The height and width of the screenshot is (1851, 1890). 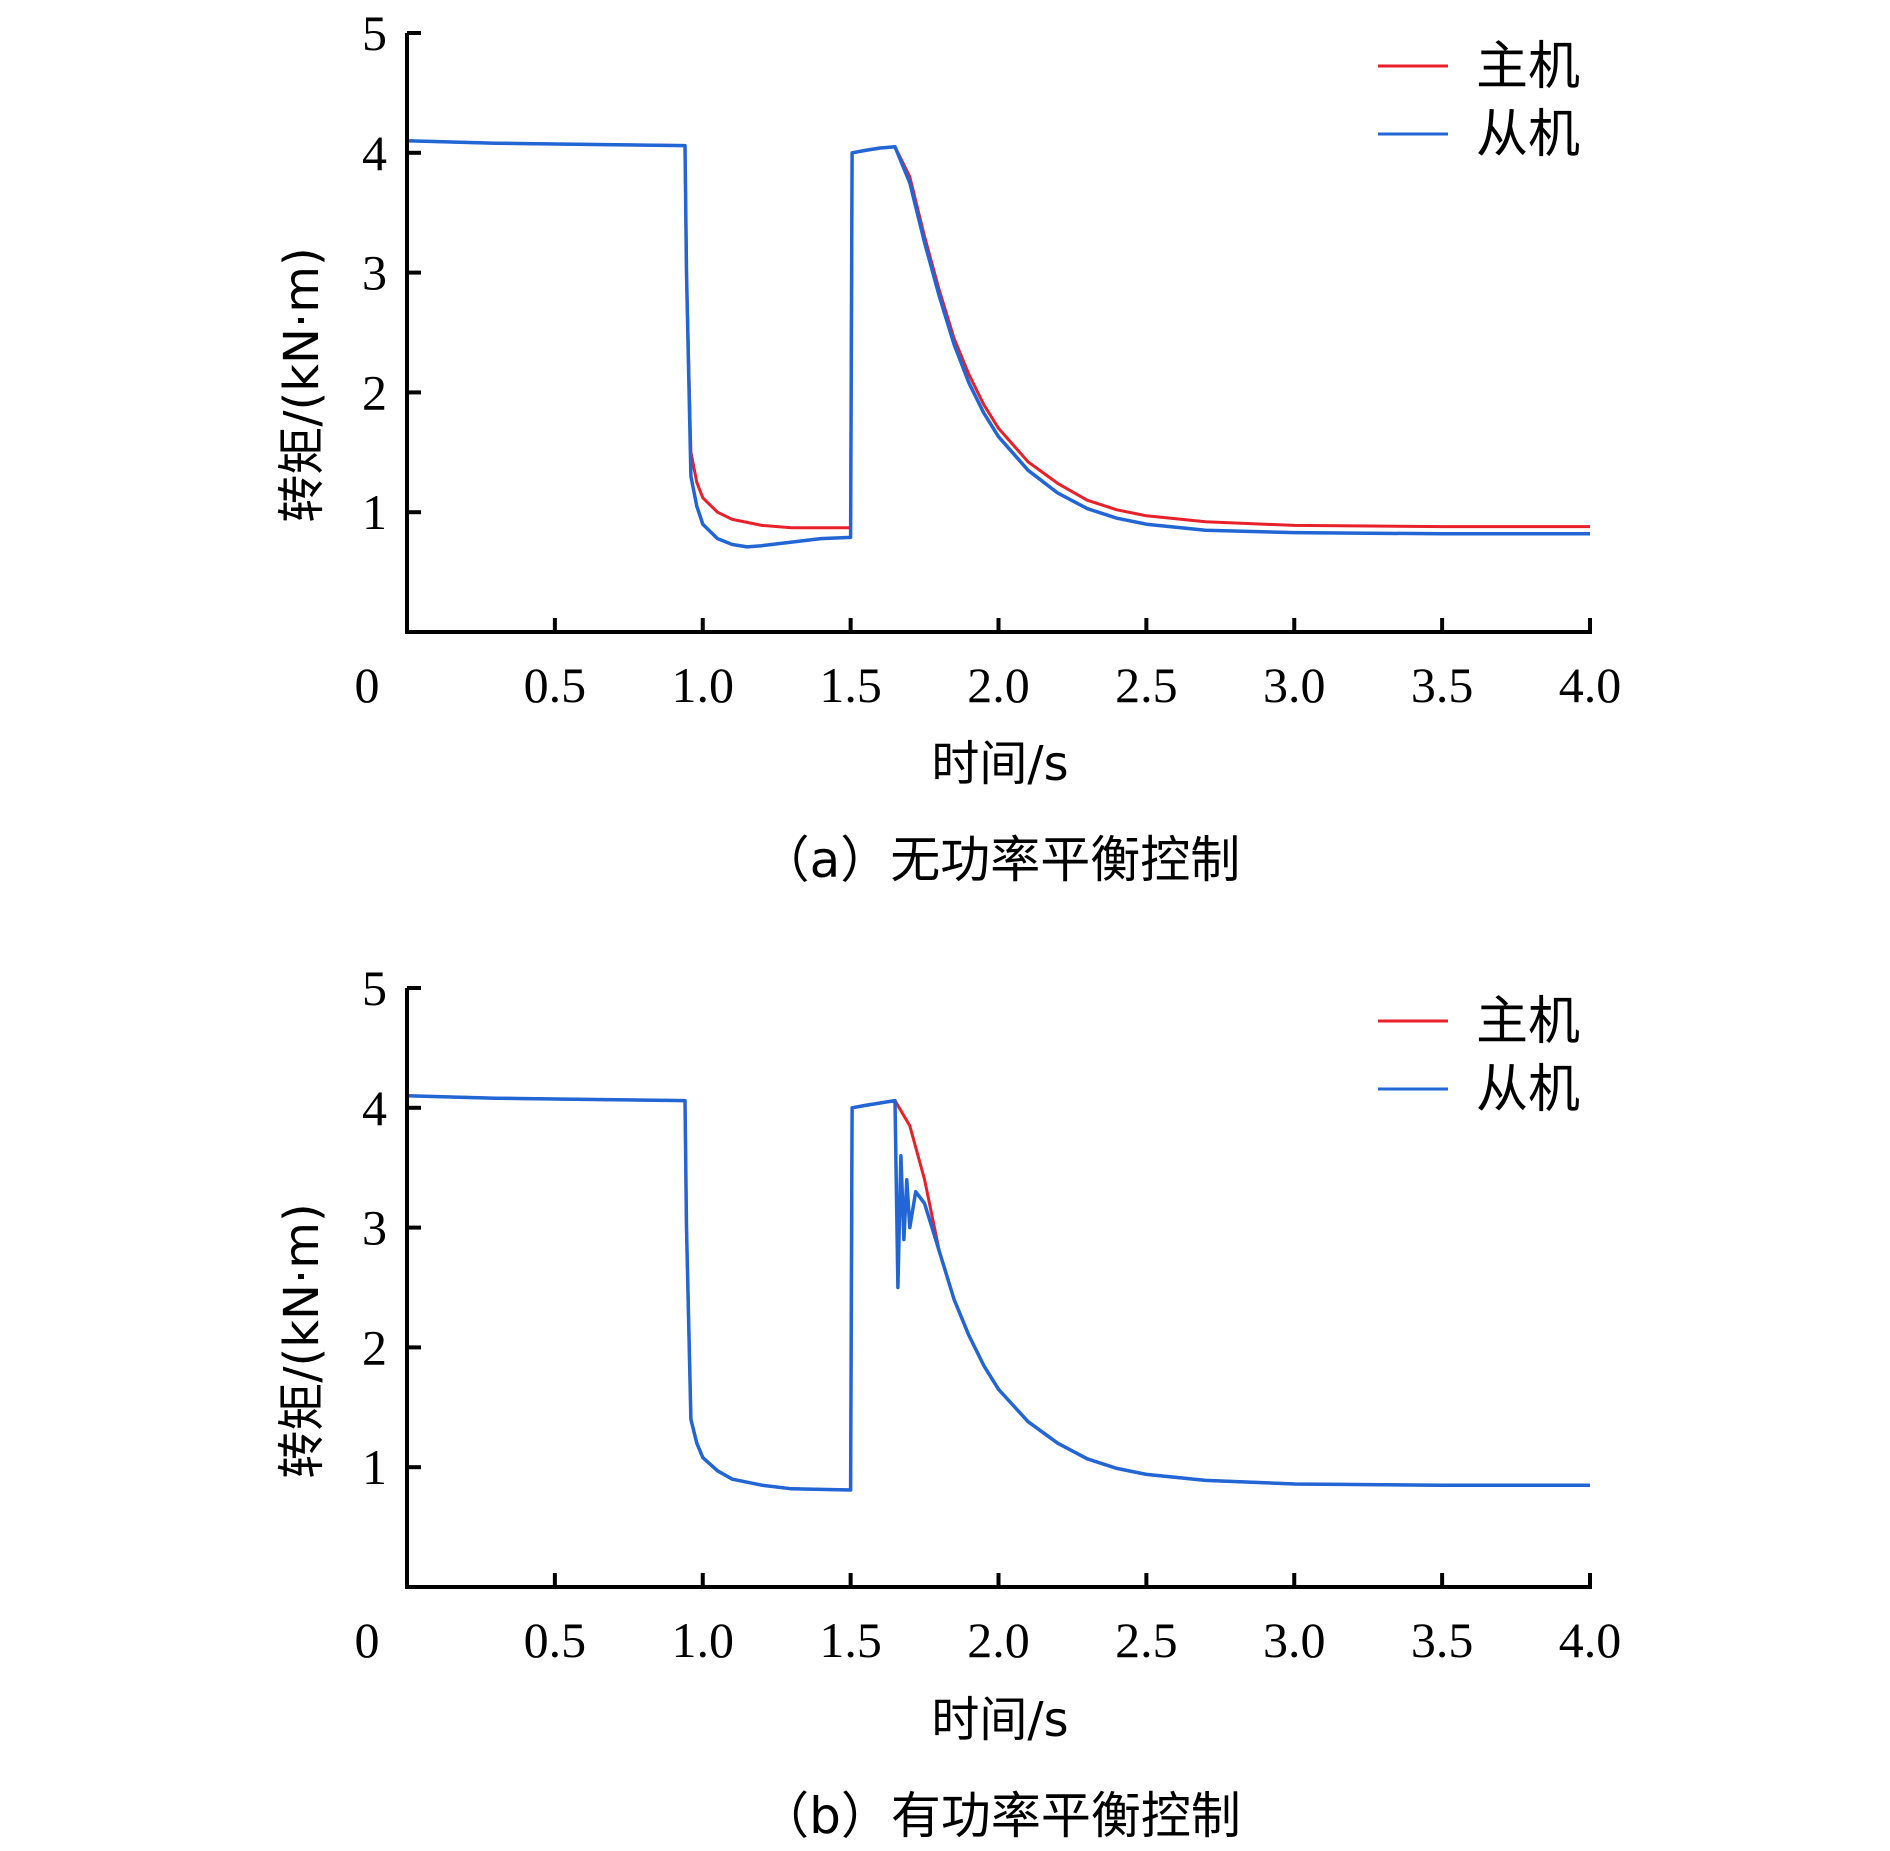 I want to click on legend-b: 主机 从机, so click(x=1479, y=1056).